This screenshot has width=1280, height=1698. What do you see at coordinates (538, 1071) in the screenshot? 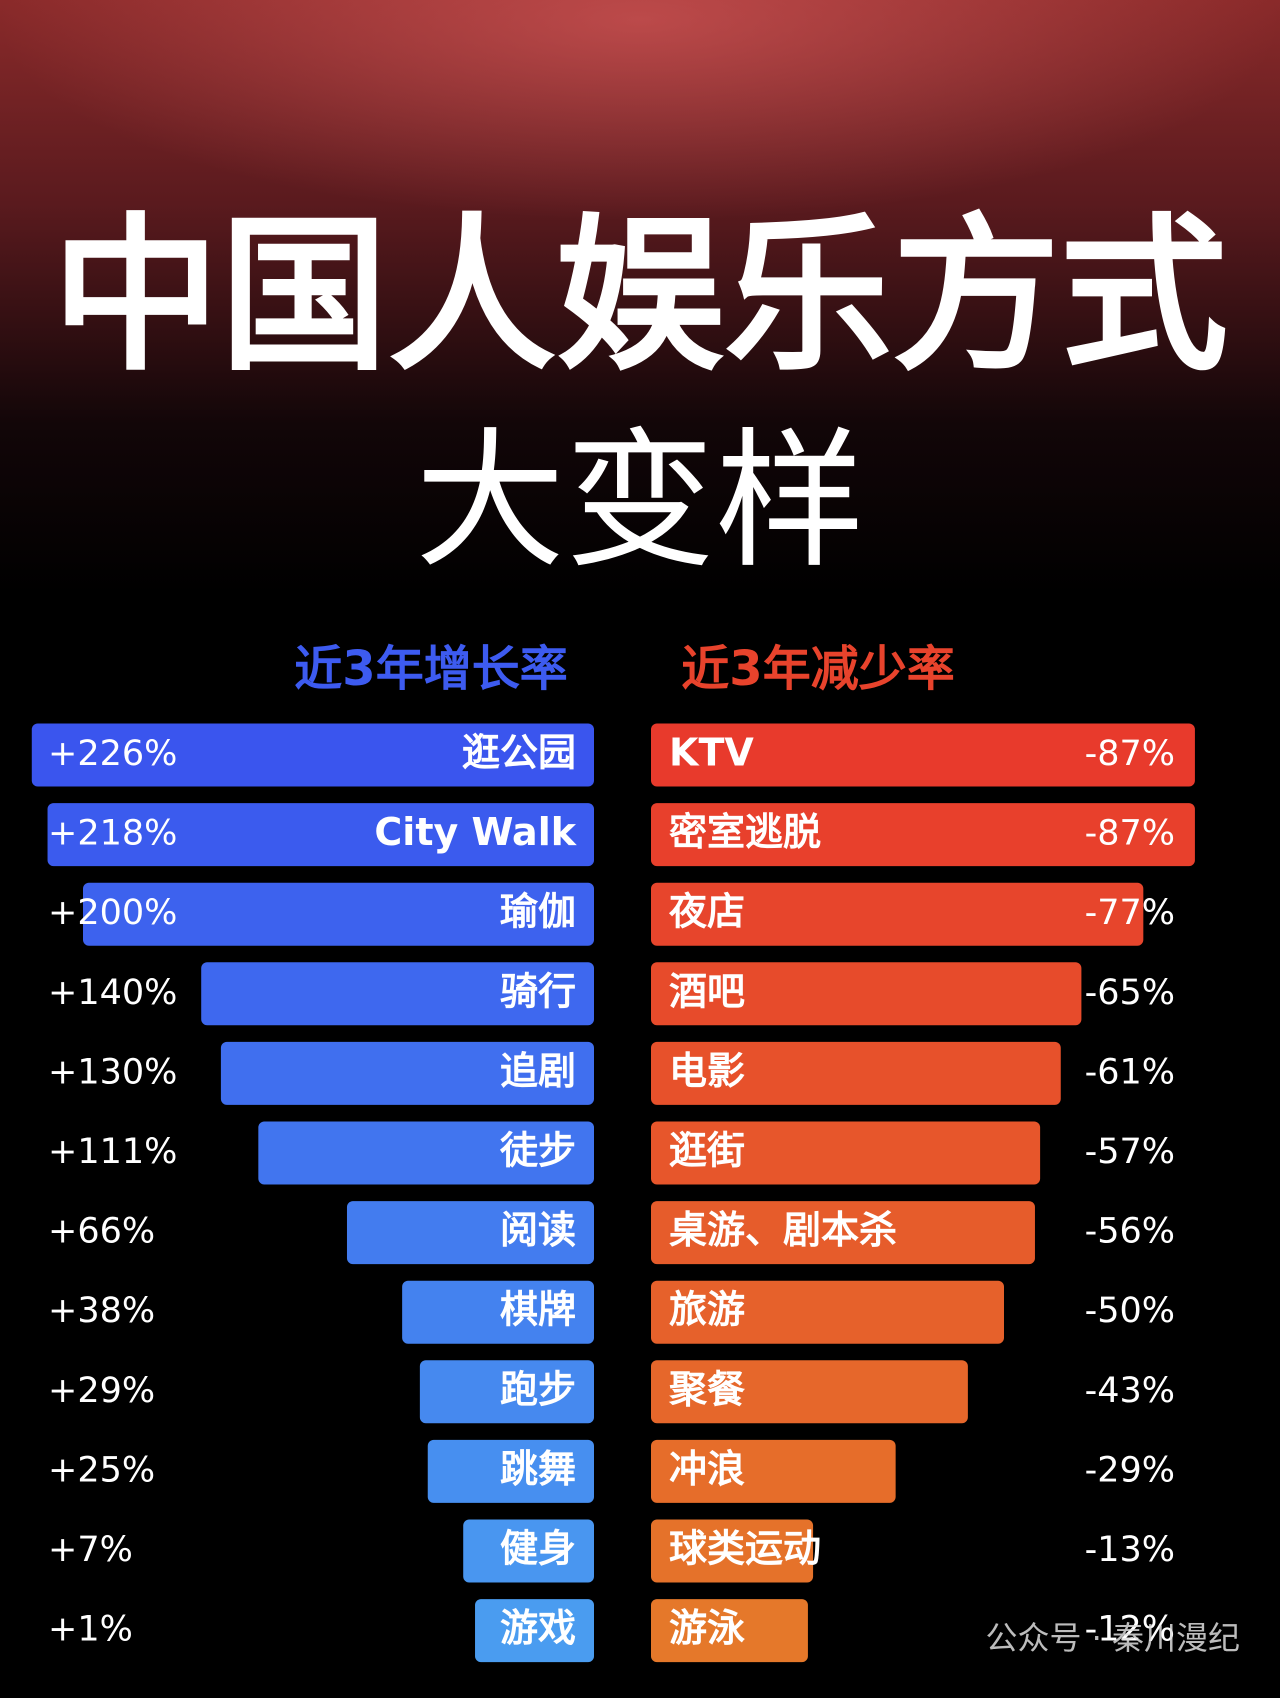
I see `category-label: 追剧` at bounding box center [538, 1071].